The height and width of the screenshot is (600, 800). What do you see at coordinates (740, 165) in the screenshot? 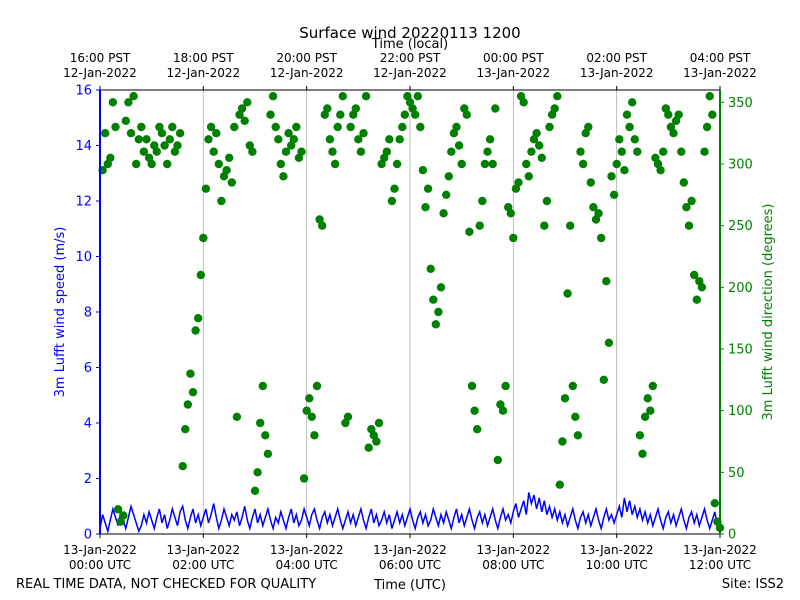
I see `right-tick-label: 300` at bounding box center [740, 165].